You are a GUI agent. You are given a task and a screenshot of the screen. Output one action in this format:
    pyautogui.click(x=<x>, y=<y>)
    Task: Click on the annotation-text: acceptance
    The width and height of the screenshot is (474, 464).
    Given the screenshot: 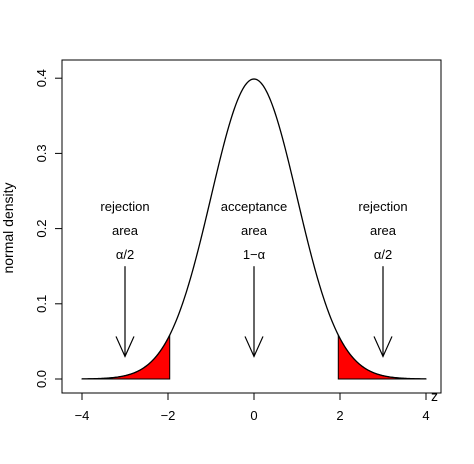 What is the action you would take?
    pyautogui.click(x=254, y=206)
    